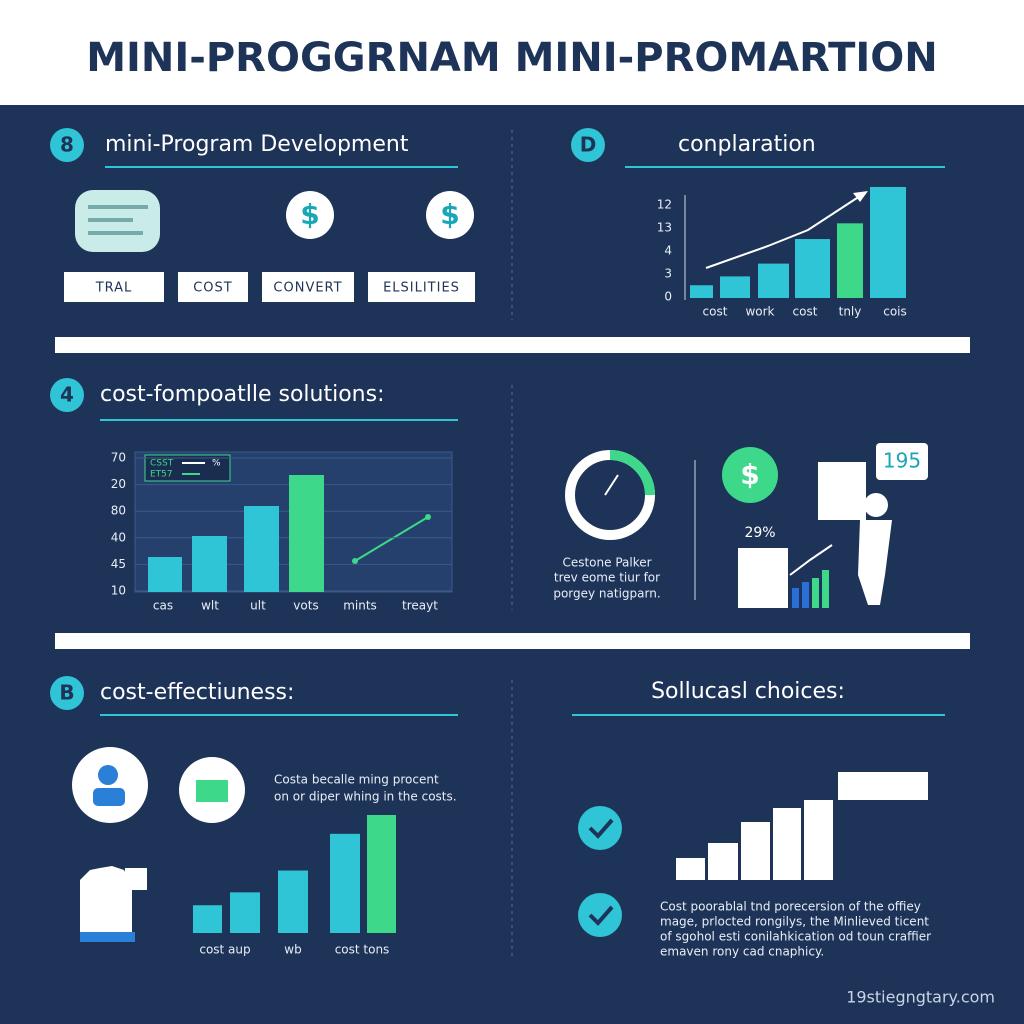 This screenshot has height=1024, width=1024. I want to click on x-tick-label: wb, so click(292, 950).